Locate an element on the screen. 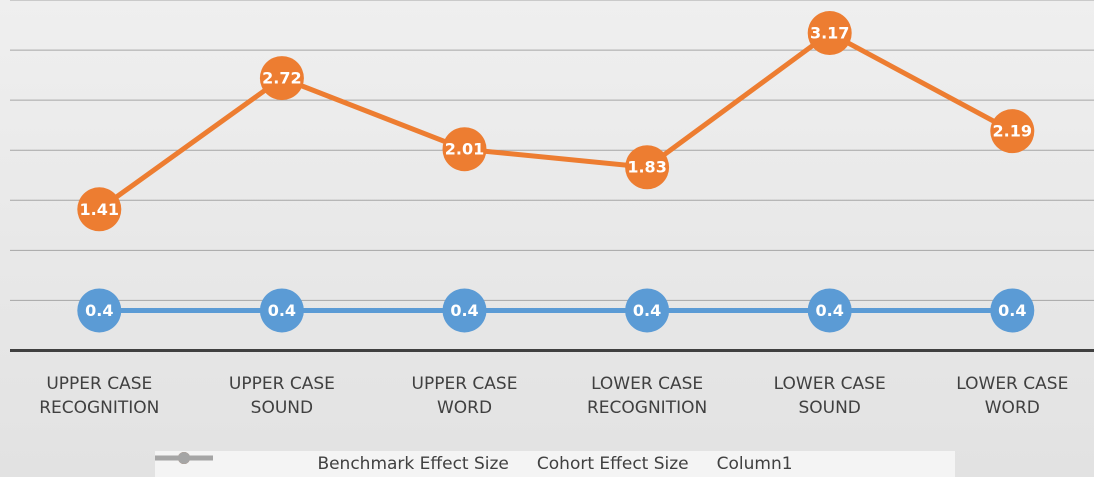  data-label: 1.41 is located at coordinates (99, 209).